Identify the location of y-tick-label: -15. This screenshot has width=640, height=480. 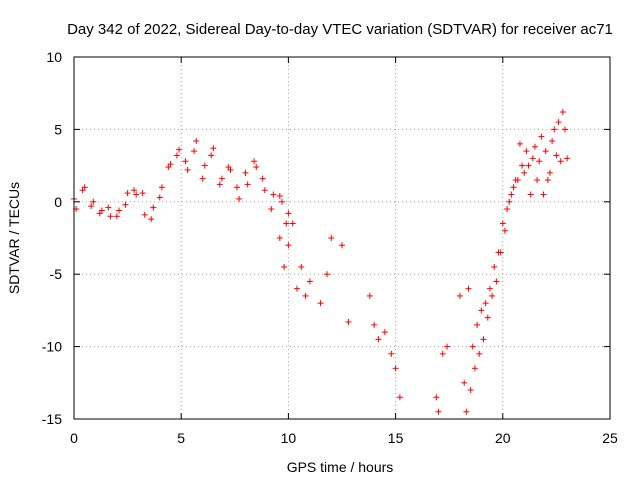
(52, 419).